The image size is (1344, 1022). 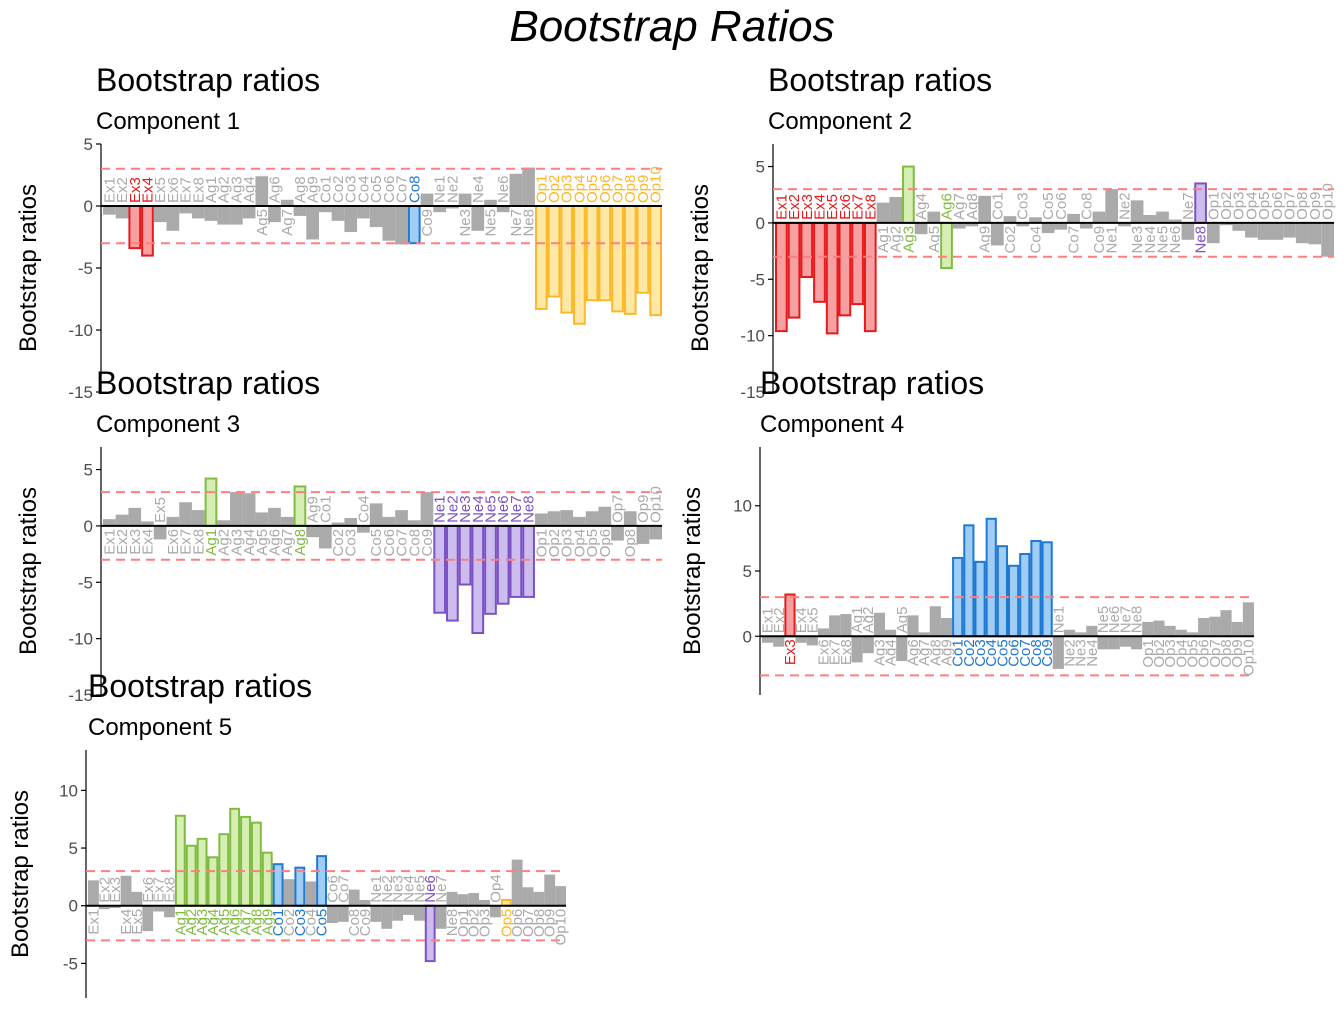 I want to click on bar-label-op5: Op5, so click(x=1264, y=206).